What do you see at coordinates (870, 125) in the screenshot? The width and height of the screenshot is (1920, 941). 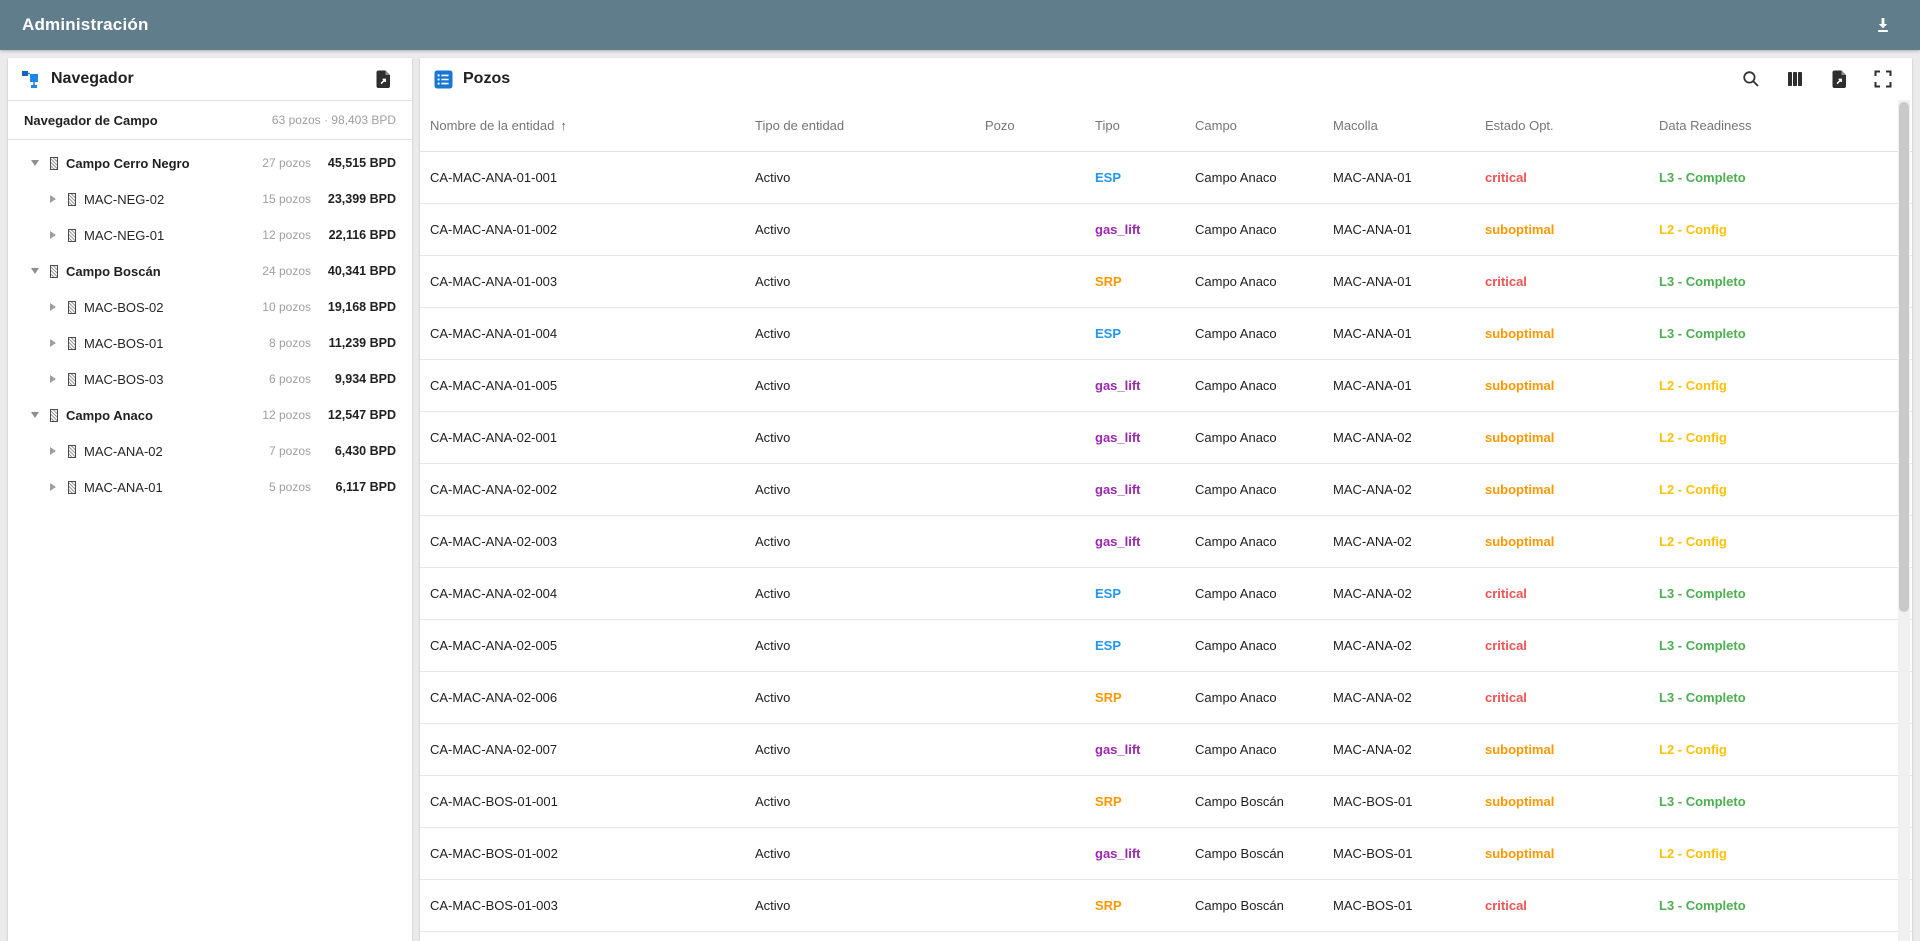 I see `column-header-tipo-de-entidad: Tipo de entidad` at bounding box center [870, 125].